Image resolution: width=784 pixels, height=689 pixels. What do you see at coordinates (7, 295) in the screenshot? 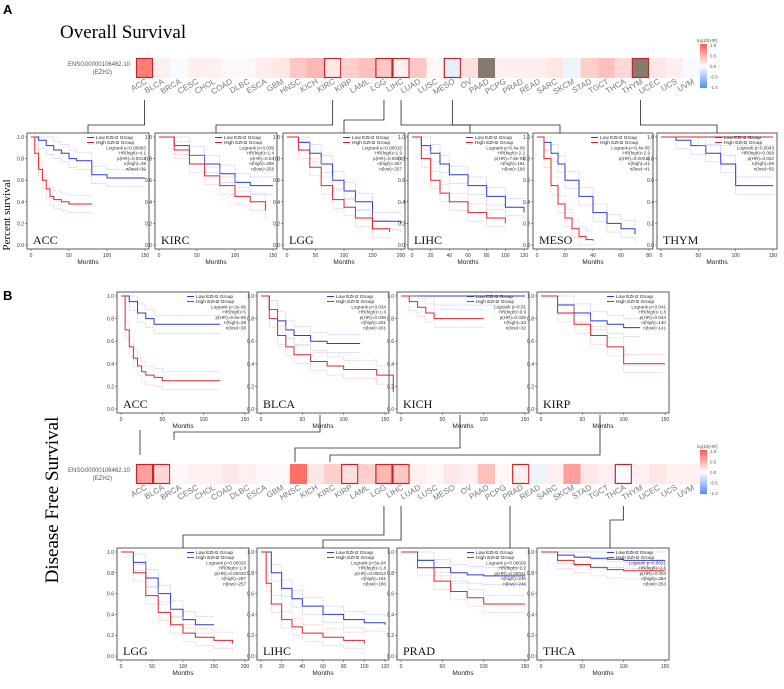
I see `panel-b-label: B` at bounding box center [7, 295].